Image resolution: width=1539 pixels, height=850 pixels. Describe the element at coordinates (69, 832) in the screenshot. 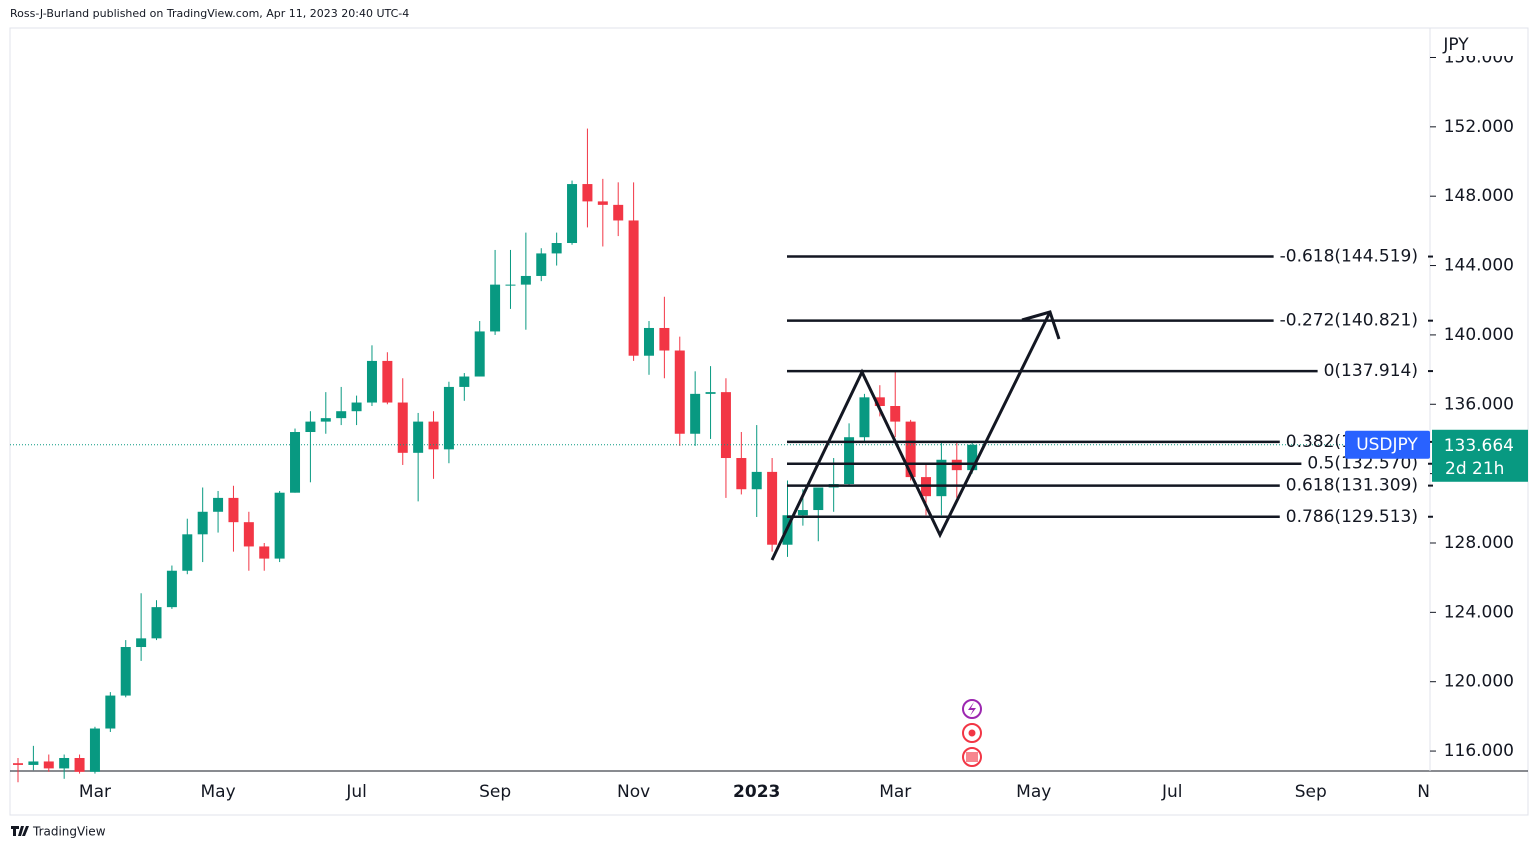

I see `footer-text: TradingView` at that location.